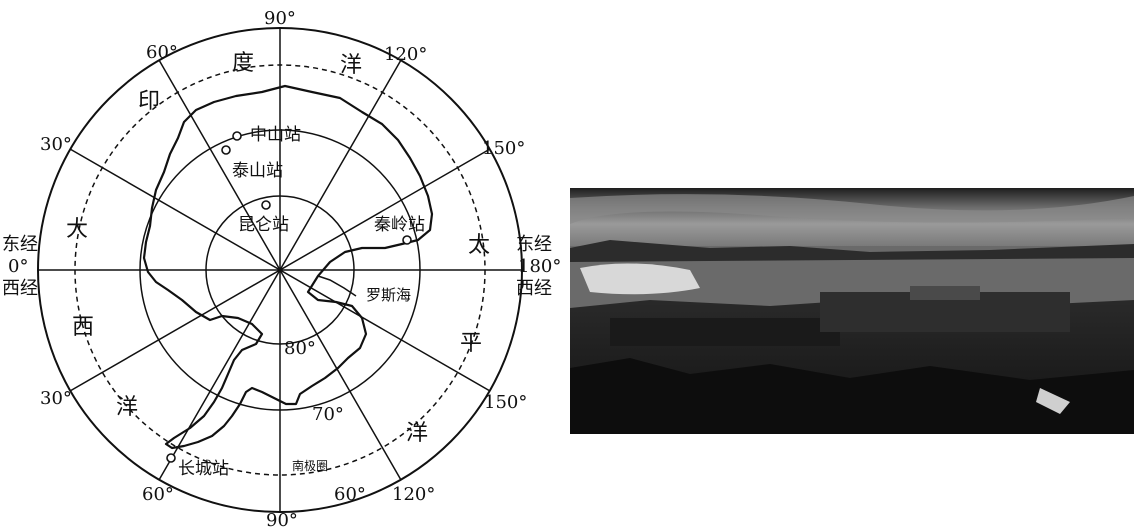 The height and width of the screenshot is (530, 1134). I want to click on lat-label-70: 70°, so click(328, 414).